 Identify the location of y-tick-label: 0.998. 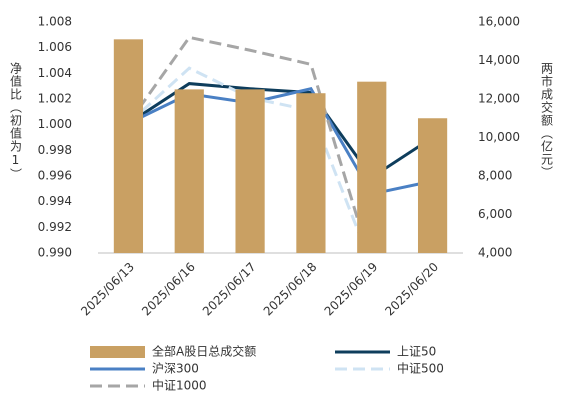
(55, 150).